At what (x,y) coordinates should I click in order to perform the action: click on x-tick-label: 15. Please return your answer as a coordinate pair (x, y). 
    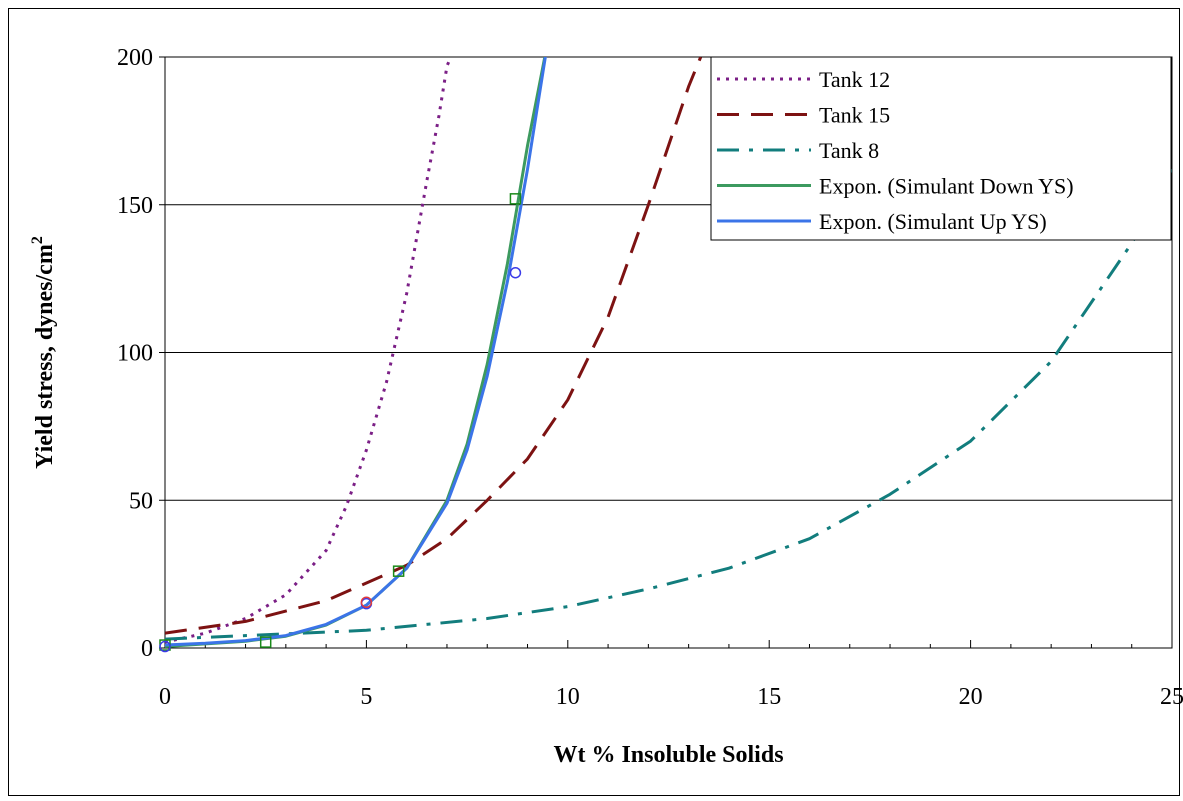
    Looking at the image, I should click on (769, 697).